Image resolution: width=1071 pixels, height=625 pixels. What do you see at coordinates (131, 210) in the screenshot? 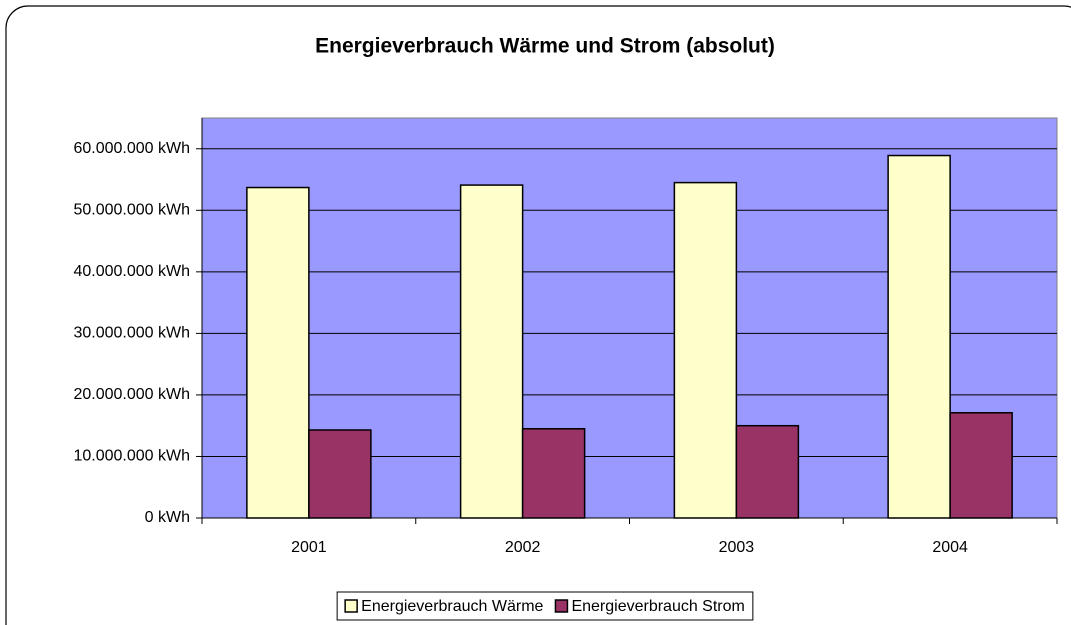
I see `y-tick-label: 50.000.000 kWh` at bounding box center [131, 210].